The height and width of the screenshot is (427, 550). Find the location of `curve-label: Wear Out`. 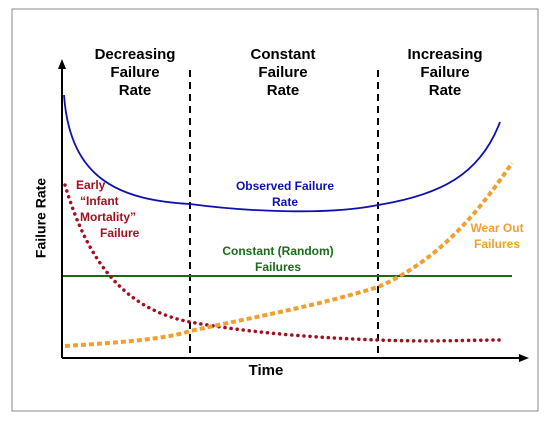

curve-label: Wear Out is located at coordinates (496, 228).